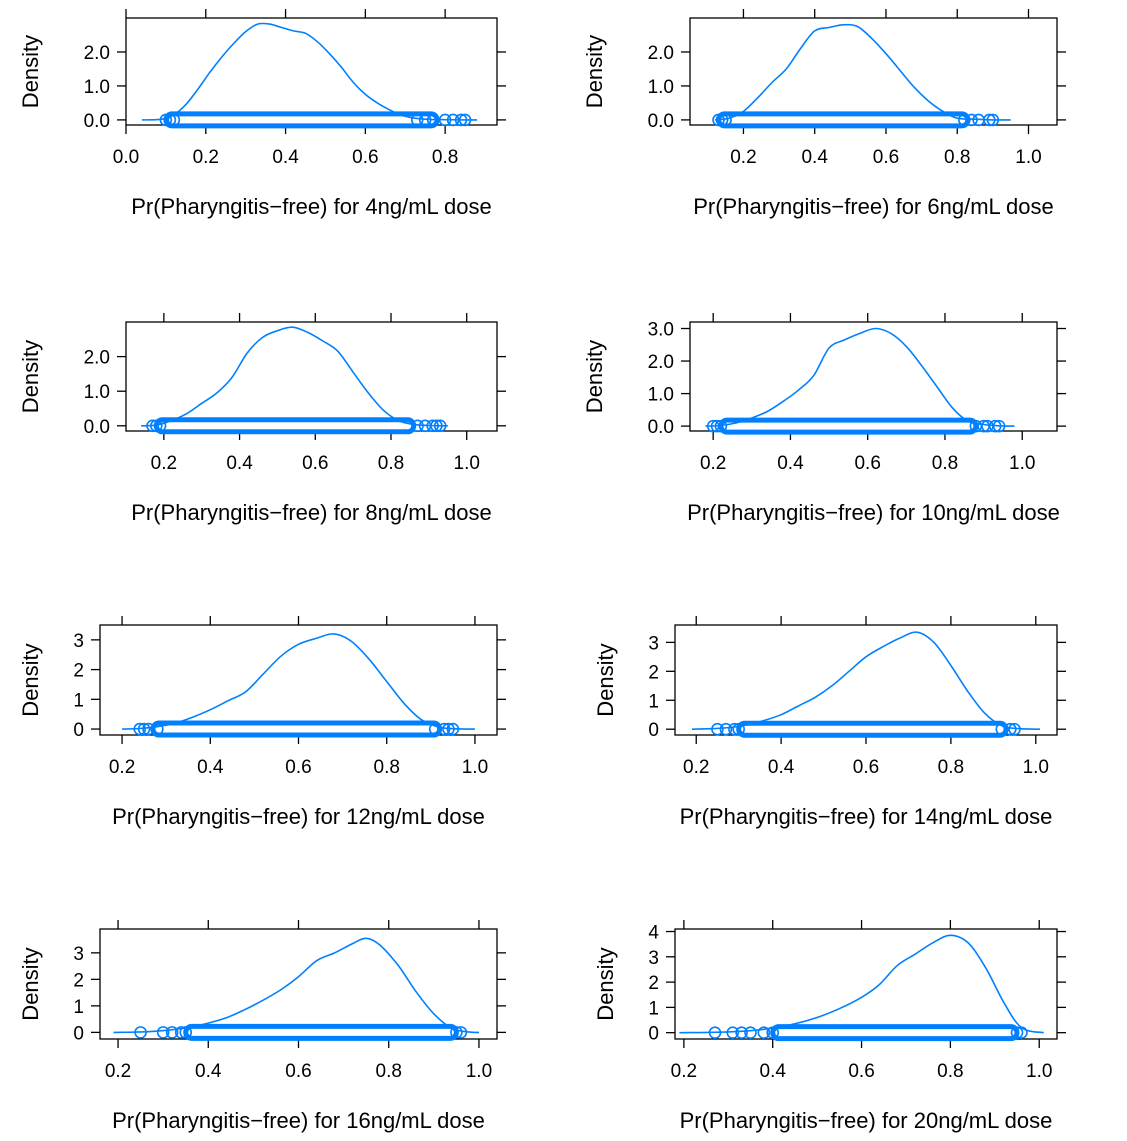 This screenshot has height=1141, width=1127. I want to click on x-axis-label: Pr(Pharyngitis−free) for 14ng/mL dose, so click(866, 816).